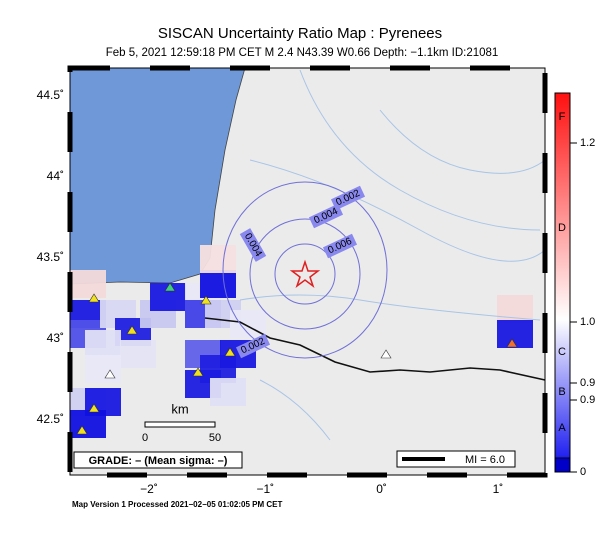  Describe the element at coordinates (456, 459) in the screenshot. I see `mi-box` at that location.